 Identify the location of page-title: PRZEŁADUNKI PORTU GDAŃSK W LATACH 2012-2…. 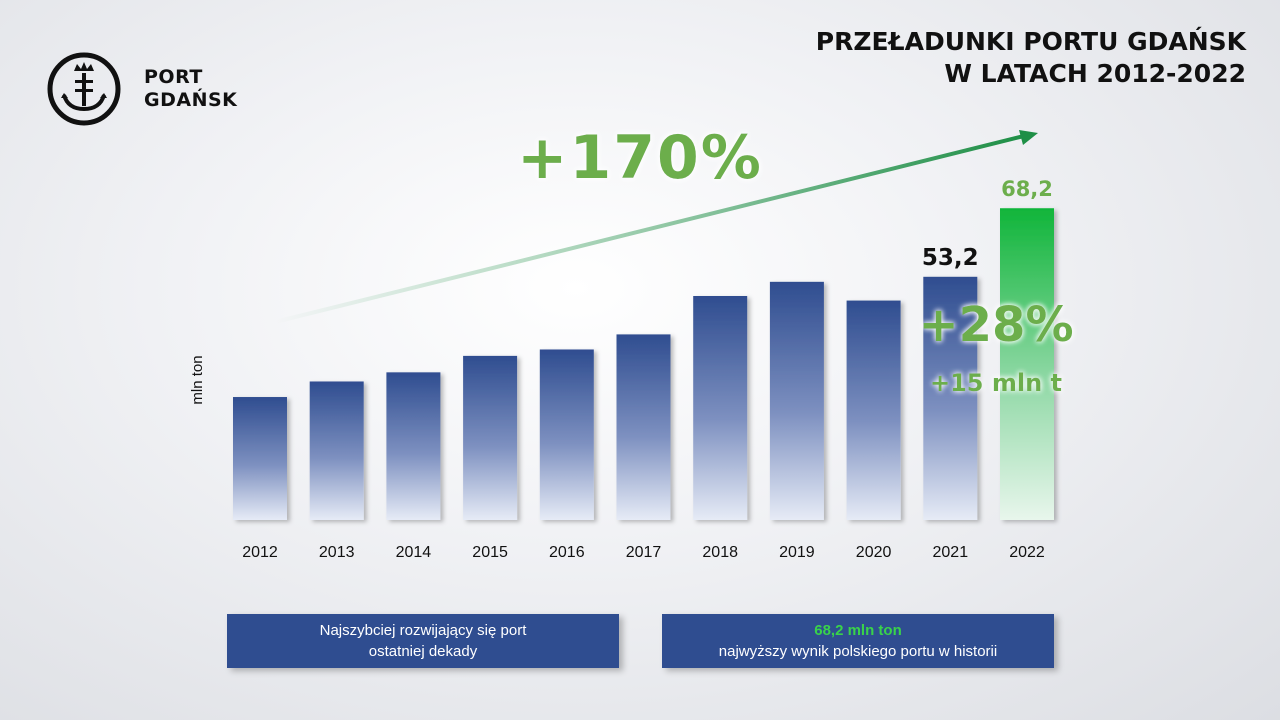
(1031, 58).